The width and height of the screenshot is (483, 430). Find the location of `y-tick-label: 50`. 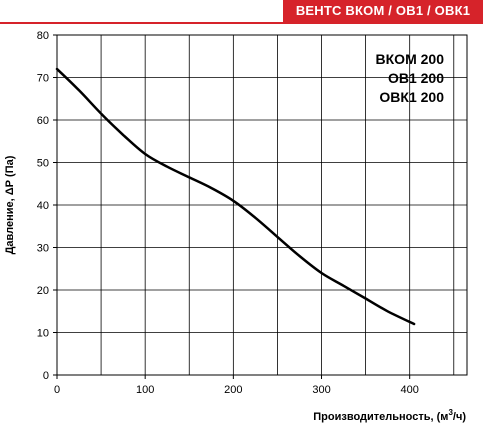

y-tick-label: 50 is located at coordinates (43, 164).